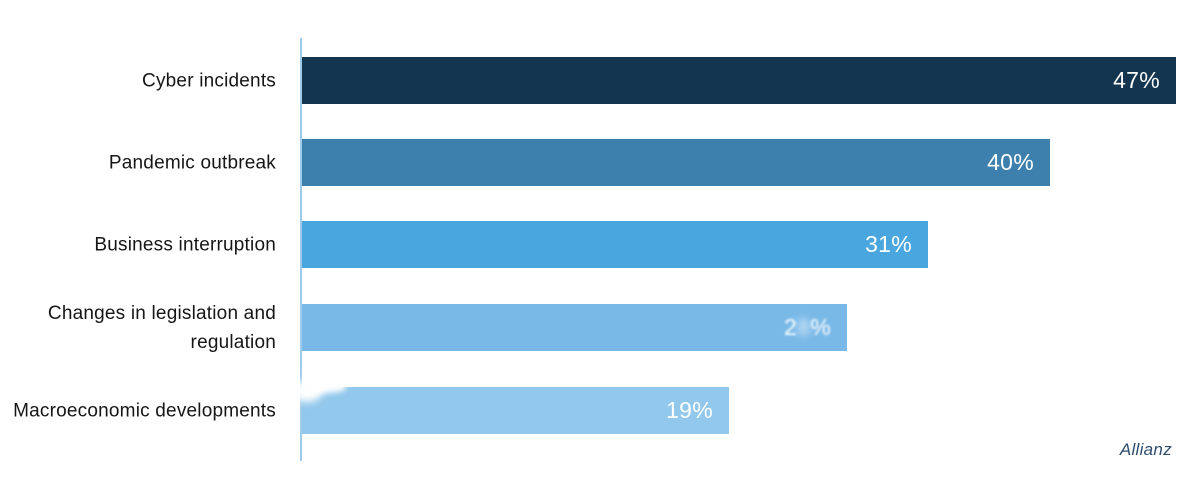 Image resolution: width=1200 pixels, height=490 pixels. I want to click on value-label: 47%, so click(1136, 80).